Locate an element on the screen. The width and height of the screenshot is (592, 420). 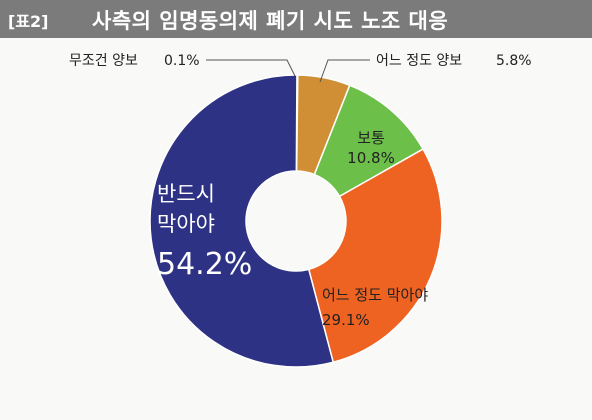
slice-4-wedge is located at coordinates (375, 256).